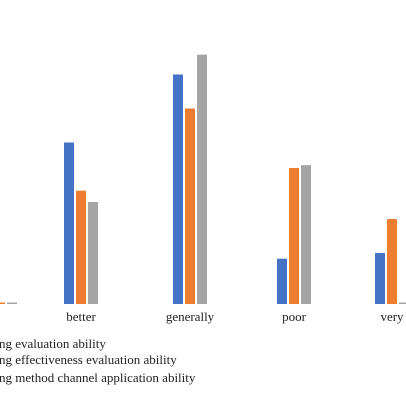 Image resolution: width=406 pixels, height=406 pixels. Describe the element at coordinates (235, 316) in the screenshot. I see `tick-labels-group: better generally poor very` at that location.